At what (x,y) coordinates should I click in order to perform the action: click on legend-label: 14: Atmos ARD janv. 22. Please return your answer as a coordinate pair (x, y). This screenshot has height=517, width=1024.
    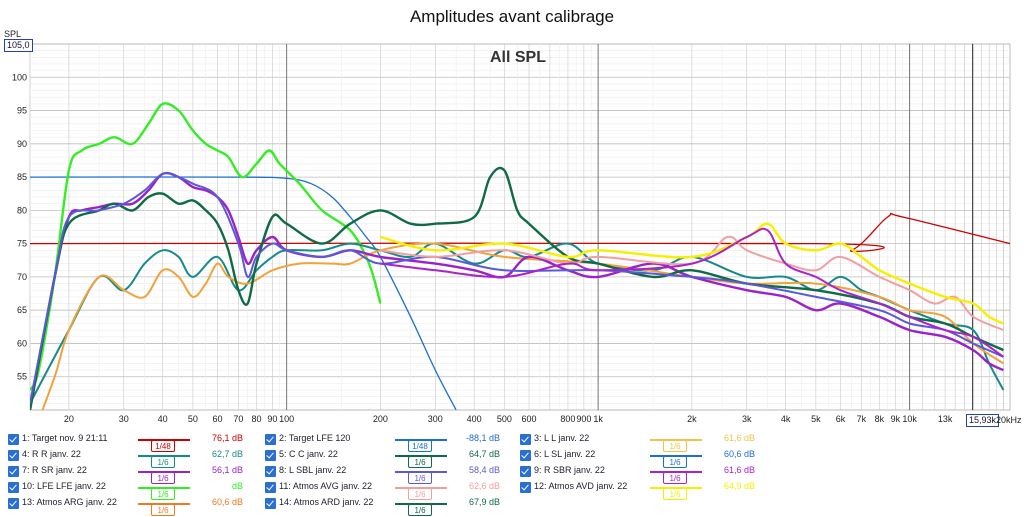
    Looking at the image, I should click on (326, 502).